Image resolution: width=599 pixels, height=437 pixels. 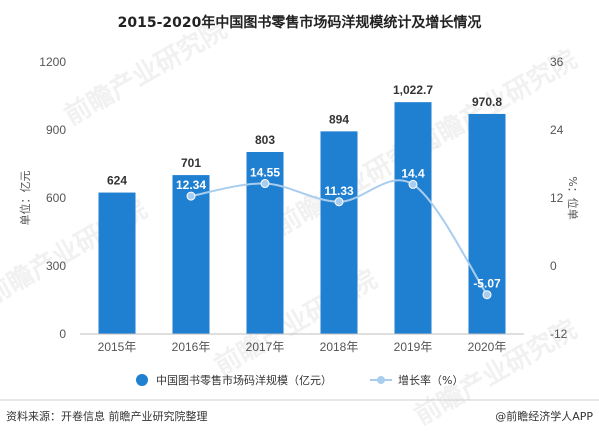 I want to click on y2-tick-label: -12, so click(x=559, y=334).